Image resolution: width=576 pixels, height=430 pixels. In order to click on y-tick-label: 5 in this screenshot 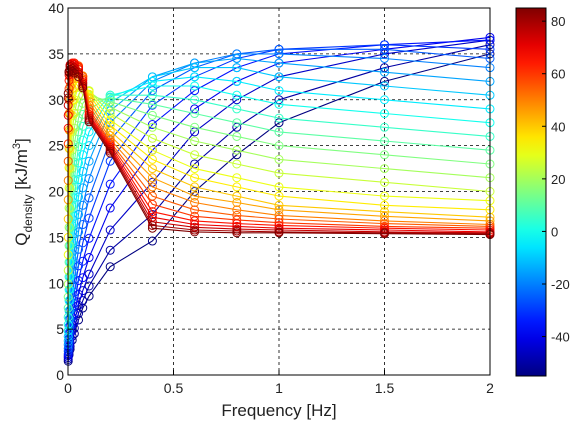, I will do `click(60, 329)`.